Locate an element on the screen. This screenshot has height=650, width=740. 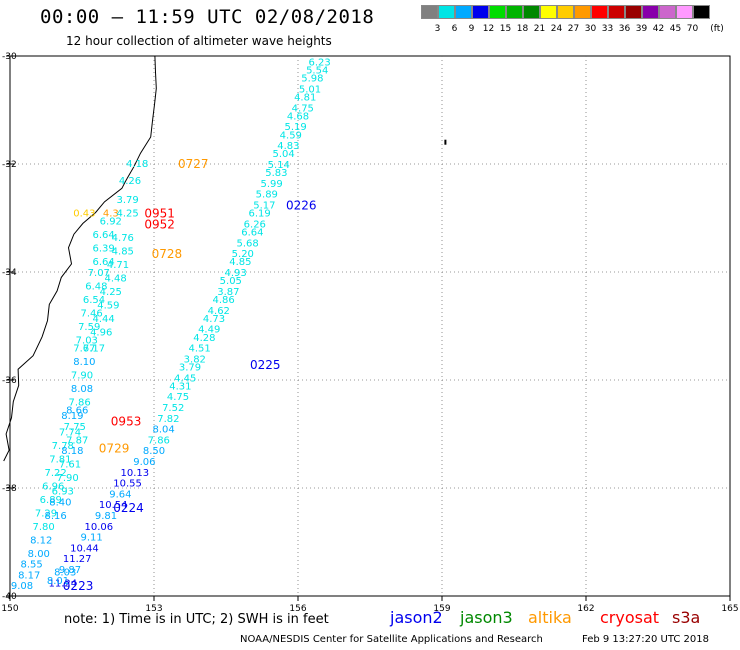
swh-label: 5.98 is located at coordinates (312, 79).